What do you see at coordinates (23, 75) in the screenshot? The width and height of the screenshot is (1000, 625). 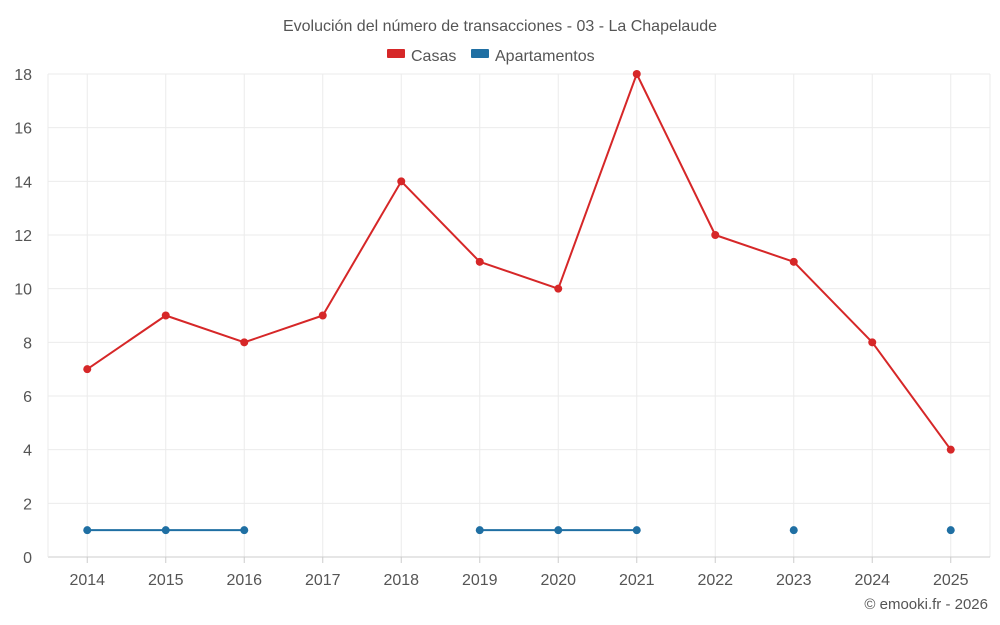 I see `y-tick-label: 18` at bounding box center [23, 75].